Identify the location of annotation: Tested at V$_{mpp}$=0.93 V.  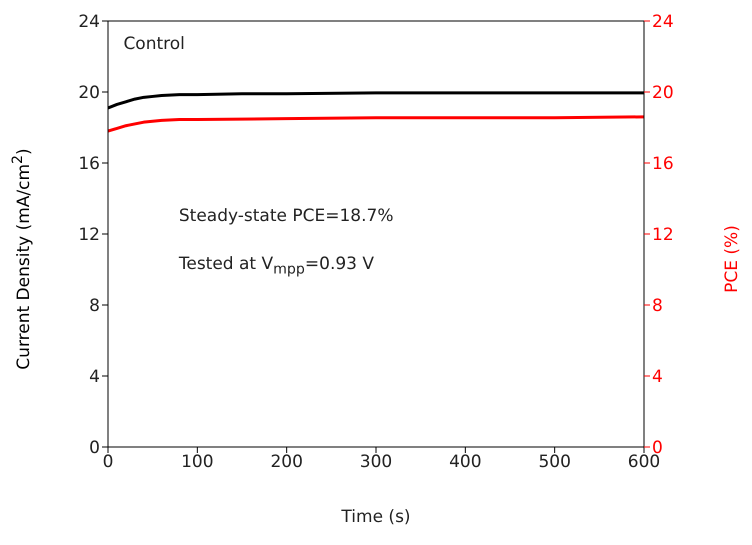
(276, 266).